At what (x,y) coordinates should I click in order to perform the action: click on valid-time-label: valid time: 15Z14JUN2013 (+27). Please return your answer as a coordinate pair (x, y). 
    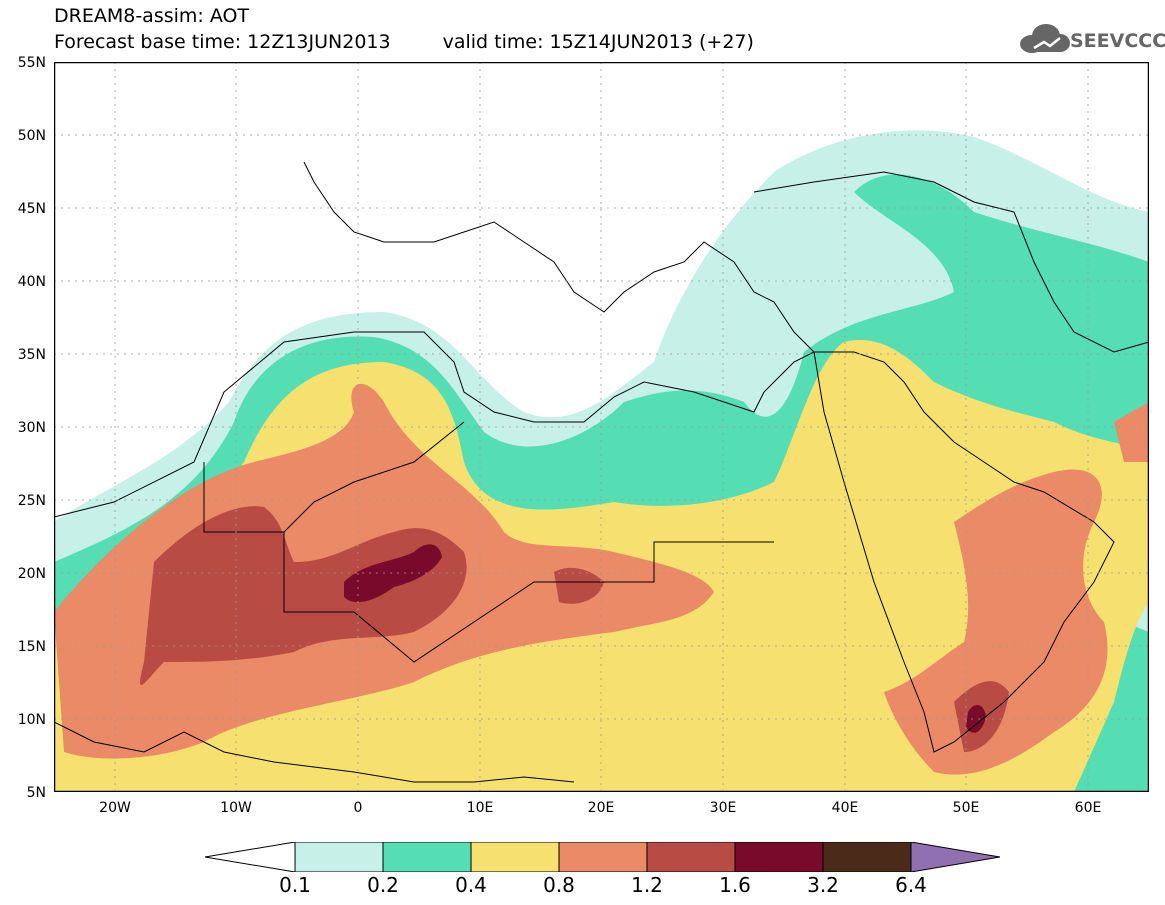
    Looking at the image, I should click on (598, 42).